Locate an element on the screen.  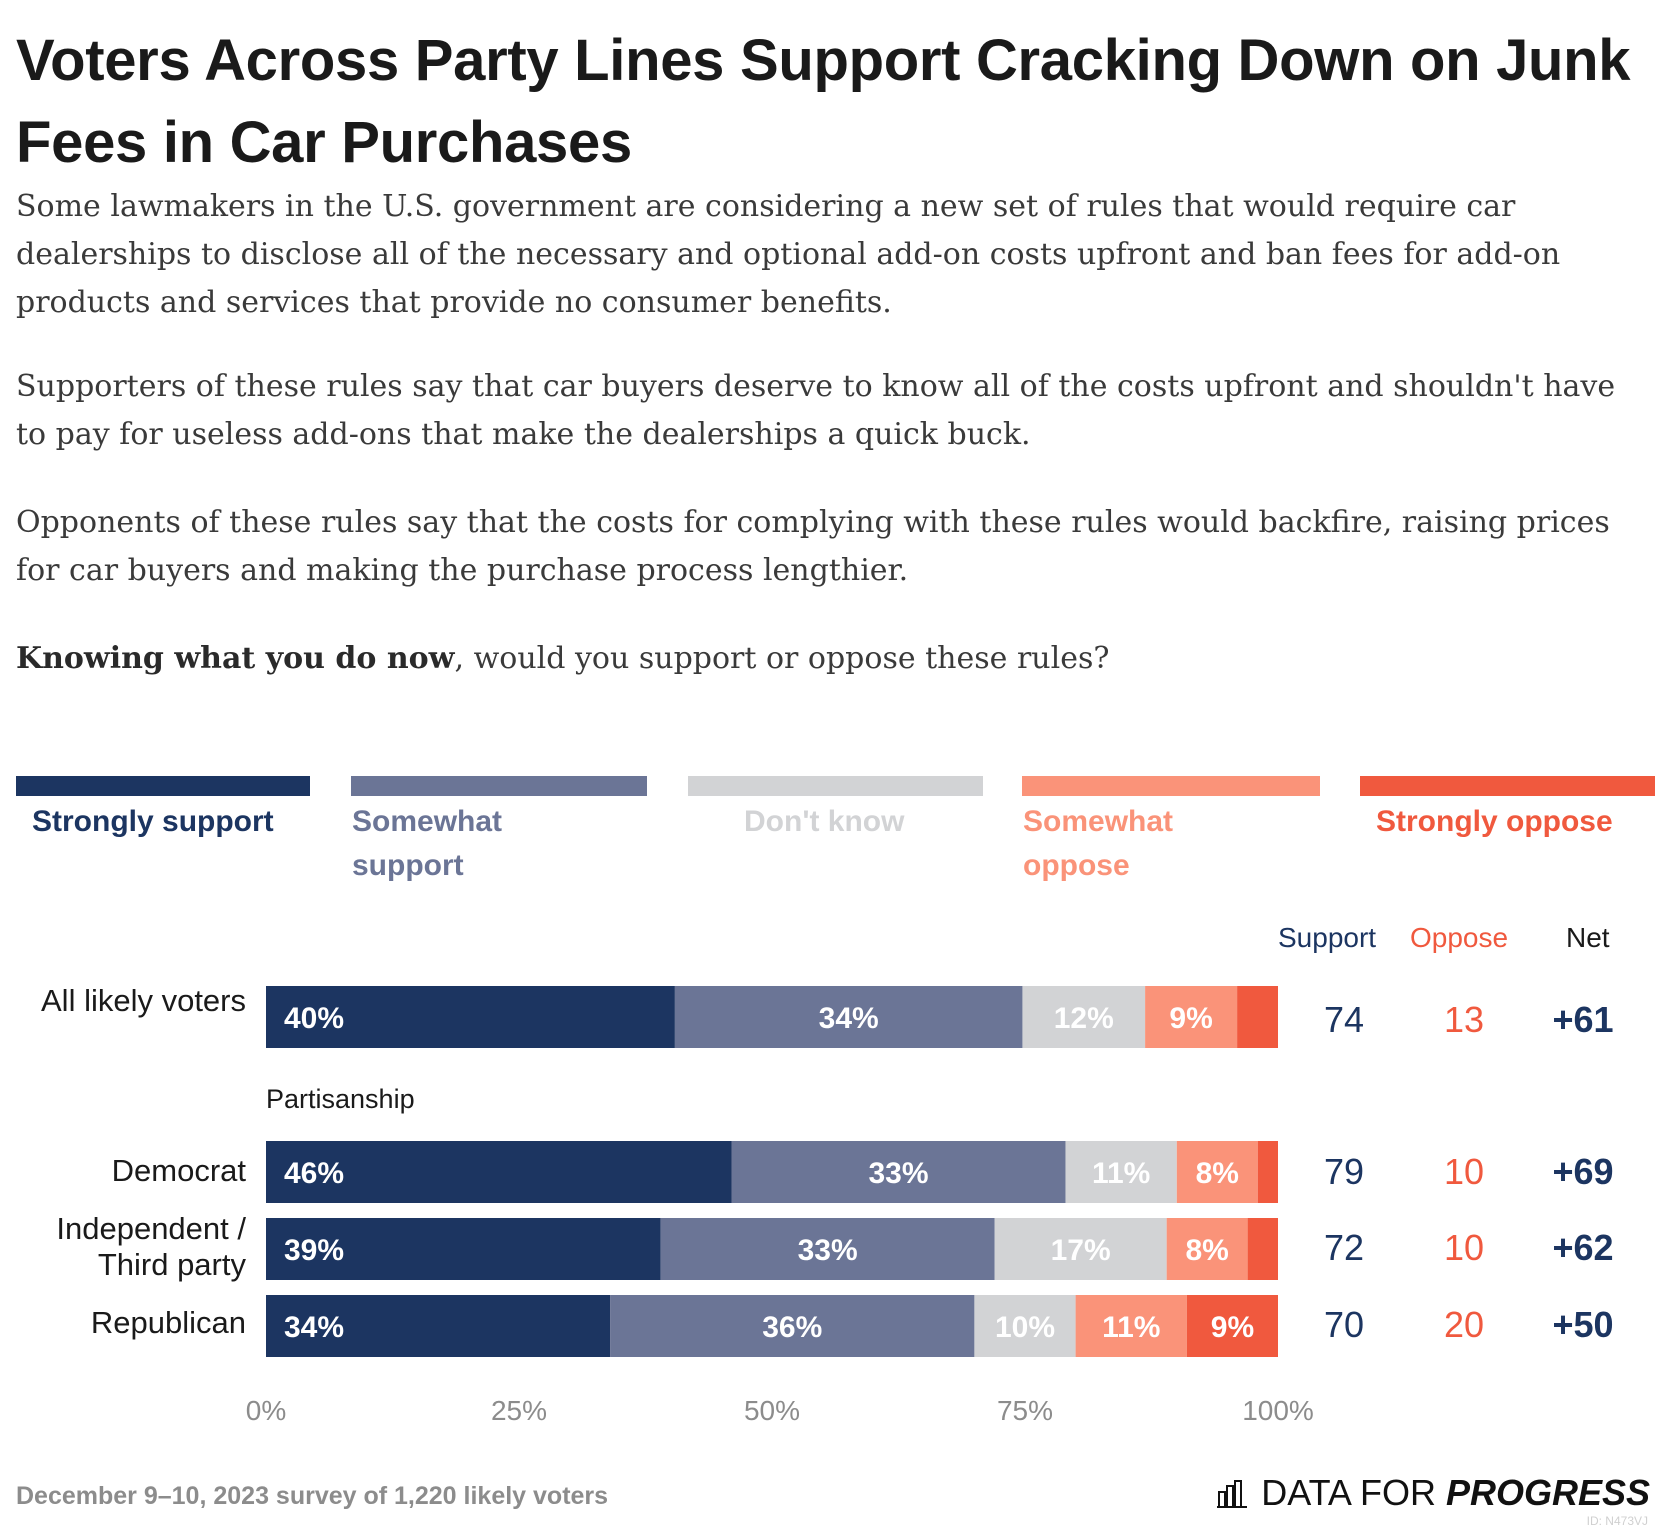
legend-label-strongly-support: Strongly support is located at coordinates (153, 821).